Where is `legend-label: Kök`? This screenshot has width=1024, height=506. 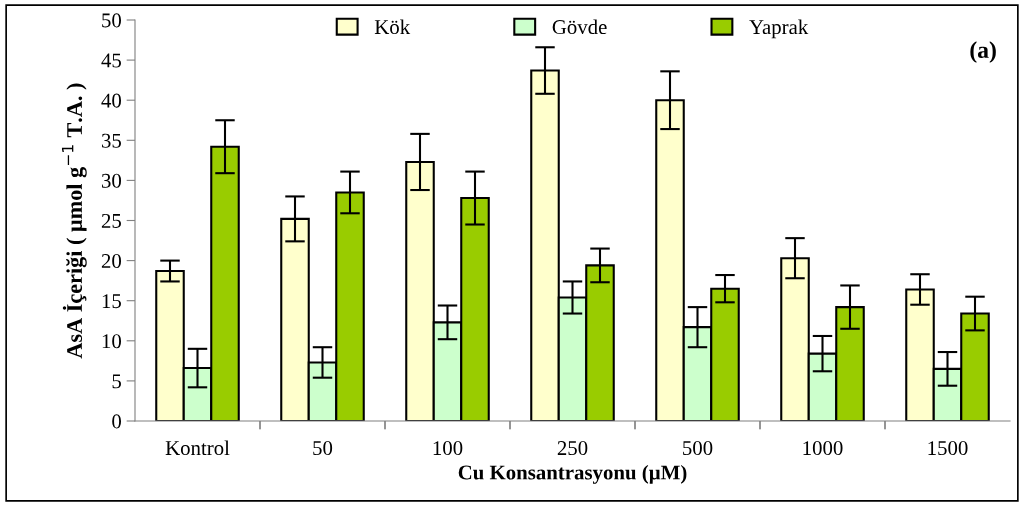 legend-label: Kök is located at coordinates (392, 27).